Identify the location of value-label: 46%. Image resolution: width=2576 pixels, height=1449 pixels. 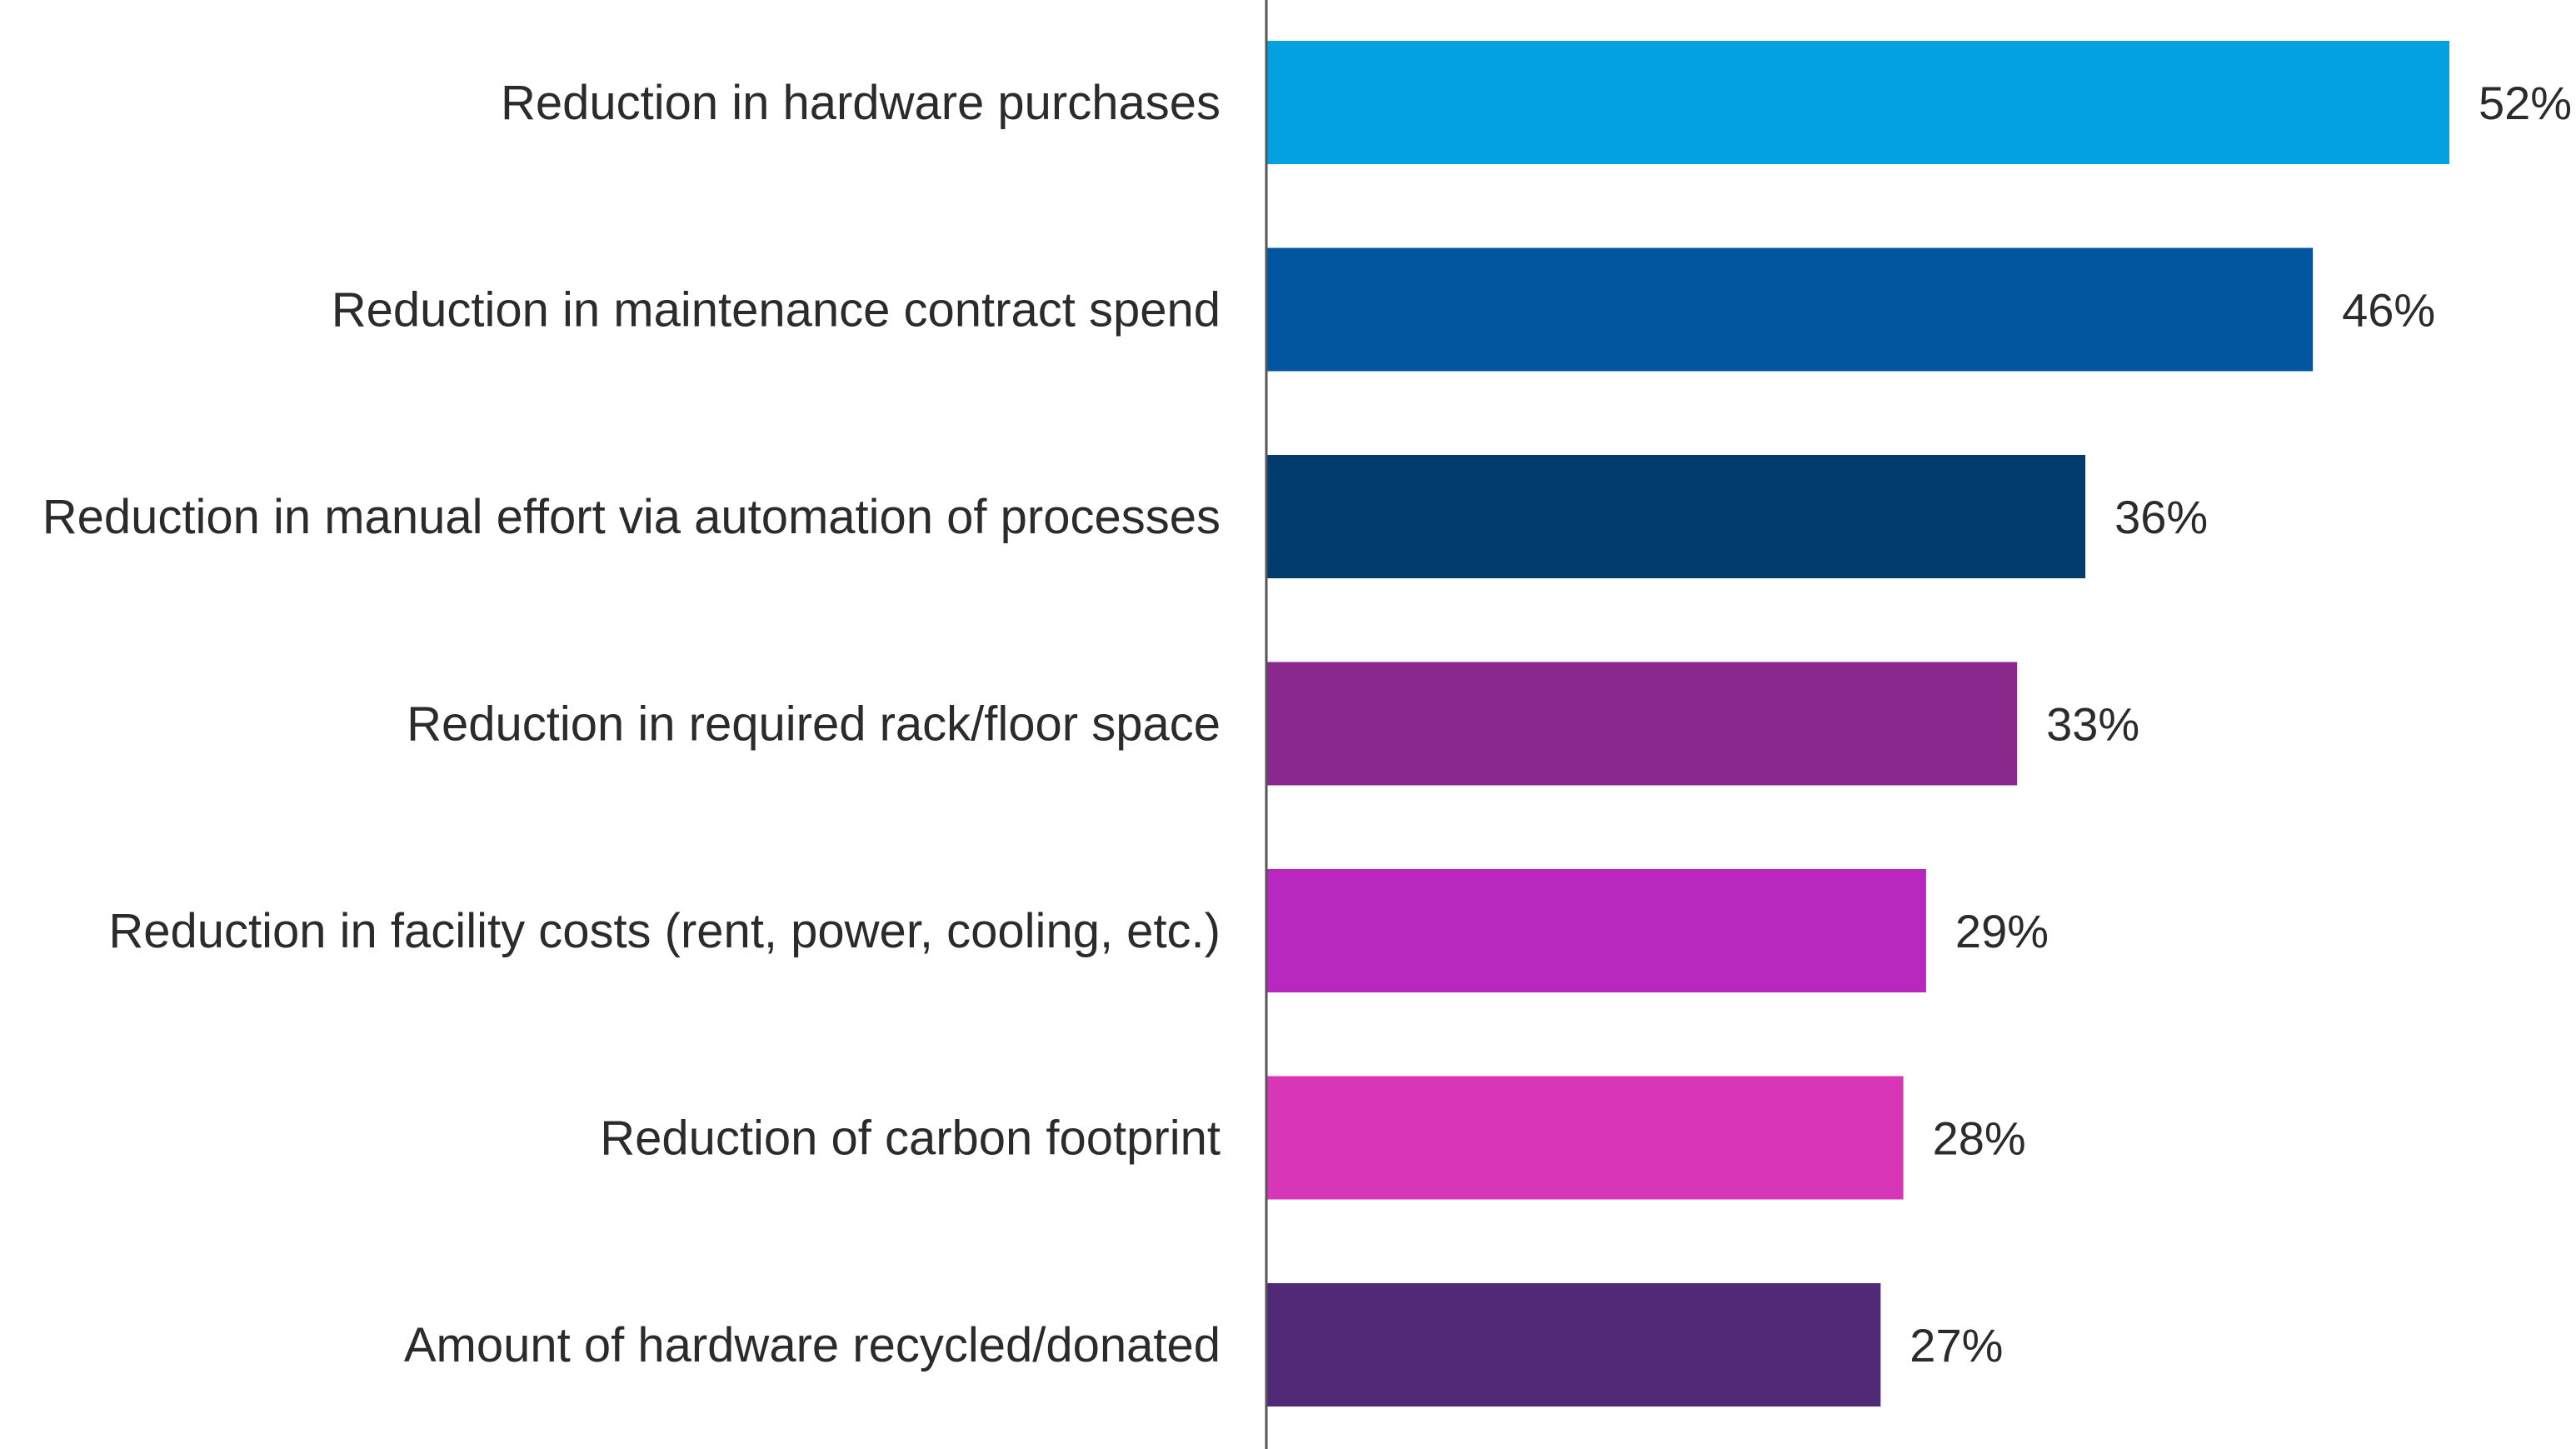
(2388, 310).